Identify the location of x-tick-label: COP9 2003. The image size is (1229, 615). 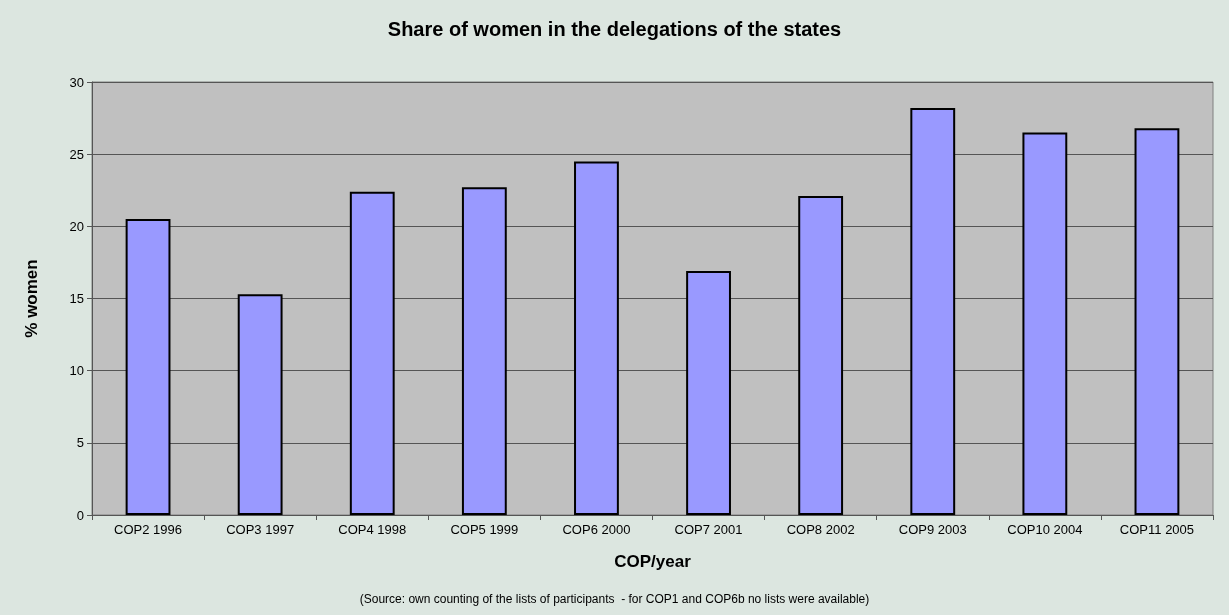
(932, 529).